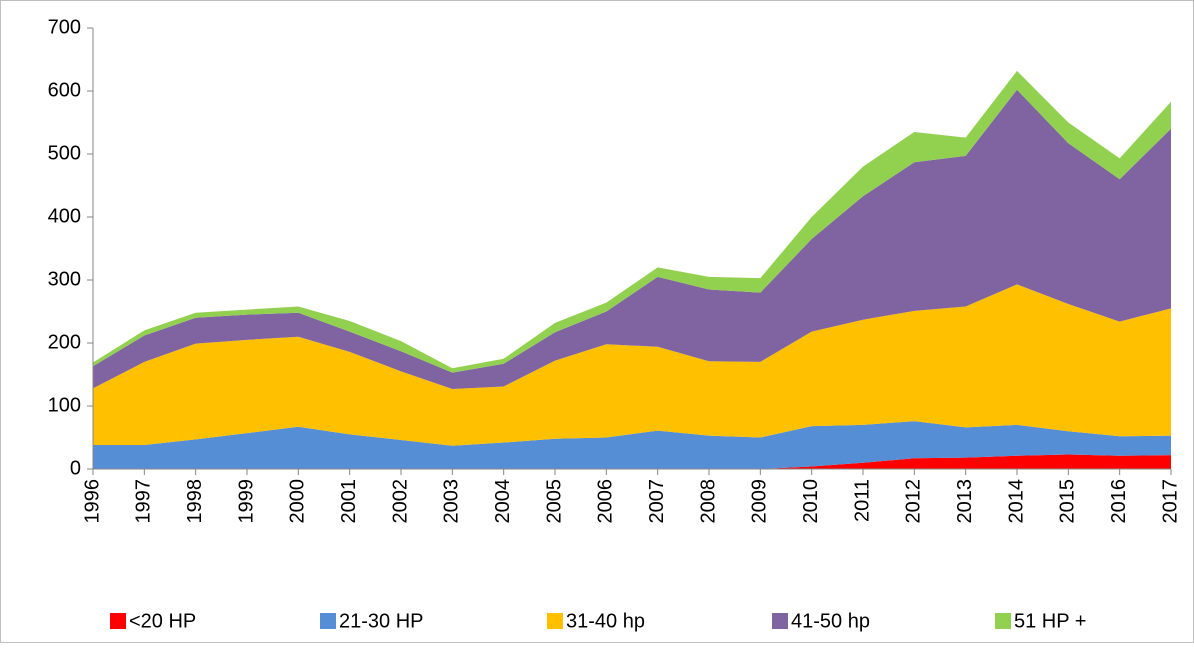 Image resolution: width=1194 pixels, height=648 pixels. What do you see at coordinates (64, 279) in the screenshot?
I see `y-tick-label: 300` at bounding box center [64, 279].